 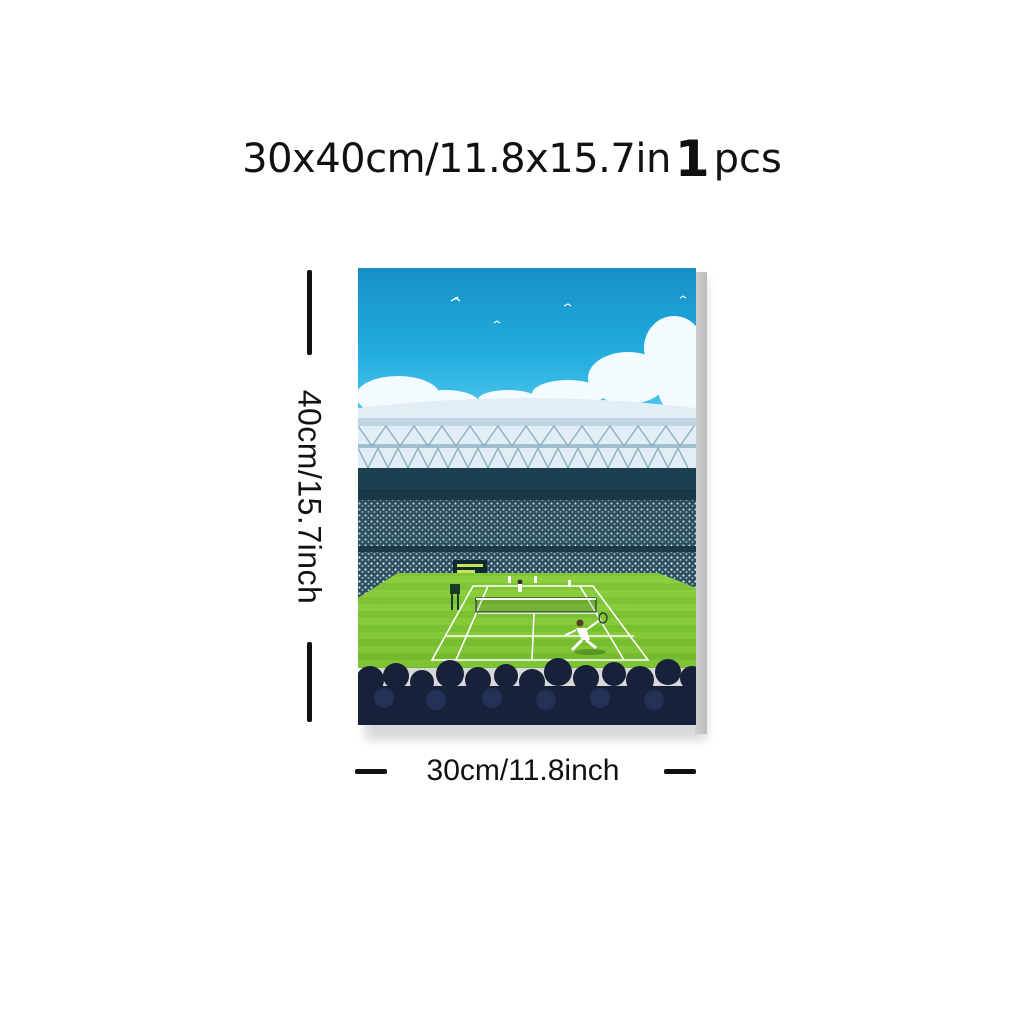 What do you see at coordinates (456, 159) in the screenshot?
I see `size-text: 30x40cm/11.8x15.7in` at bounding box center [456, 159].